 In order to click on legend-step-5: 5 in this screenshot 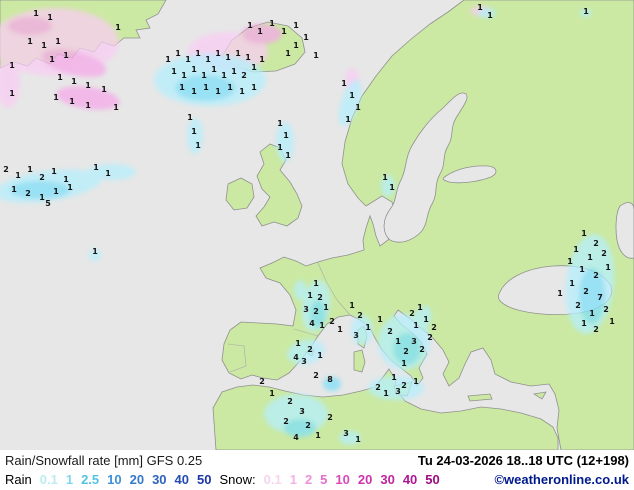, I will do `click(324, 479)`.